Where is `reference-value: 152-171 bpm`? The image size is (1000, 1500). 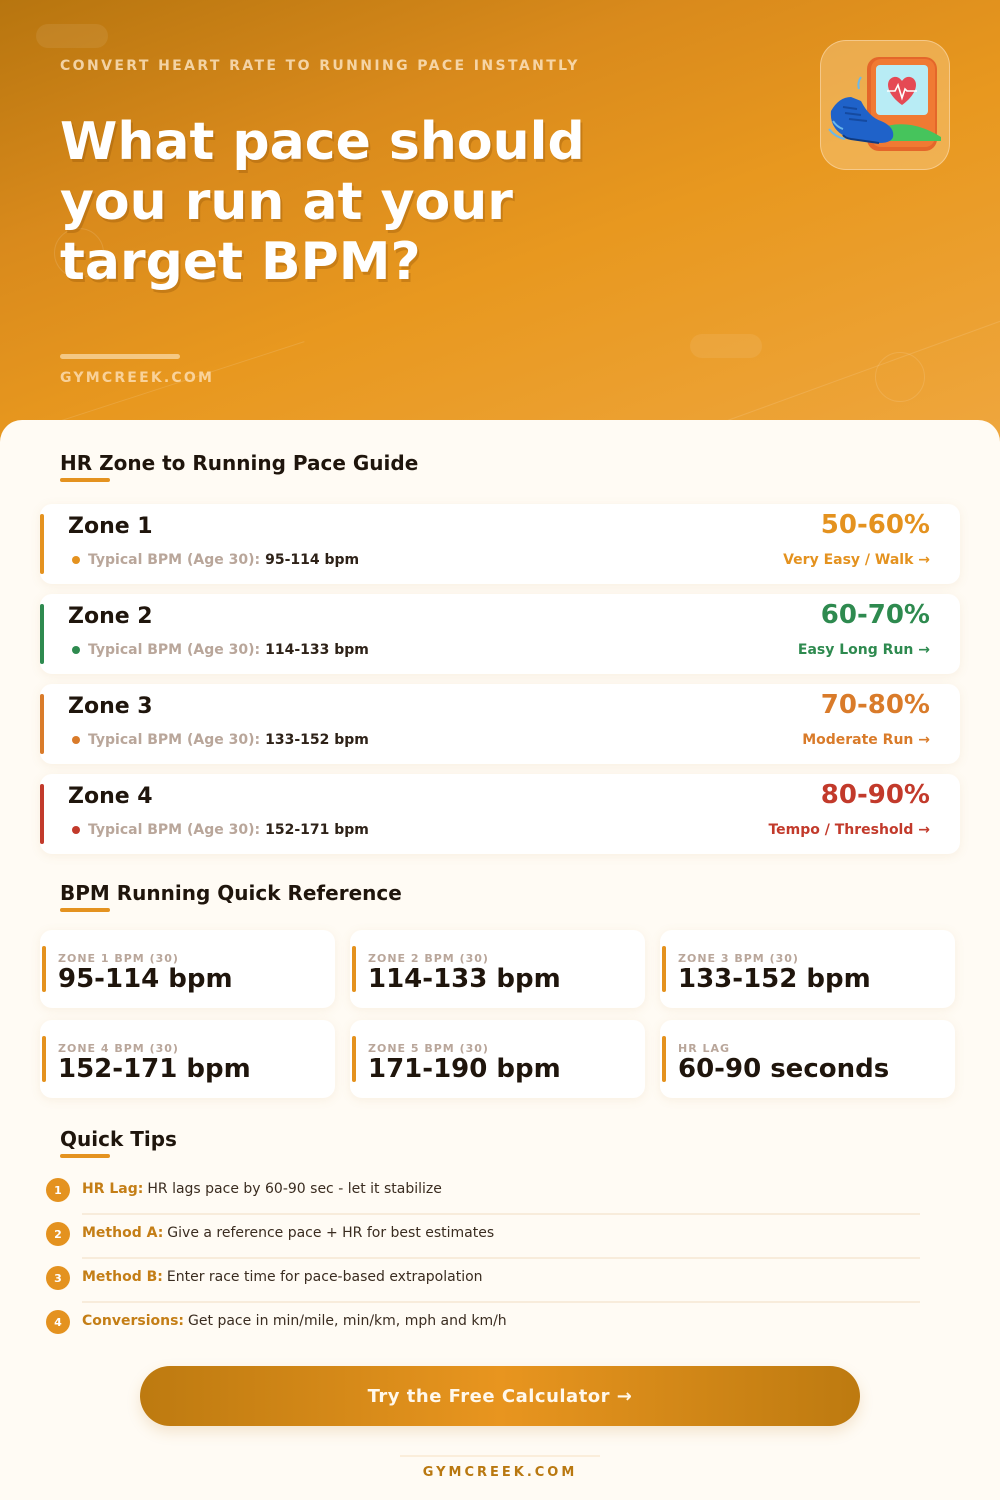 reference-value: 152-171 bpm is located at coordinates (154, 1069).